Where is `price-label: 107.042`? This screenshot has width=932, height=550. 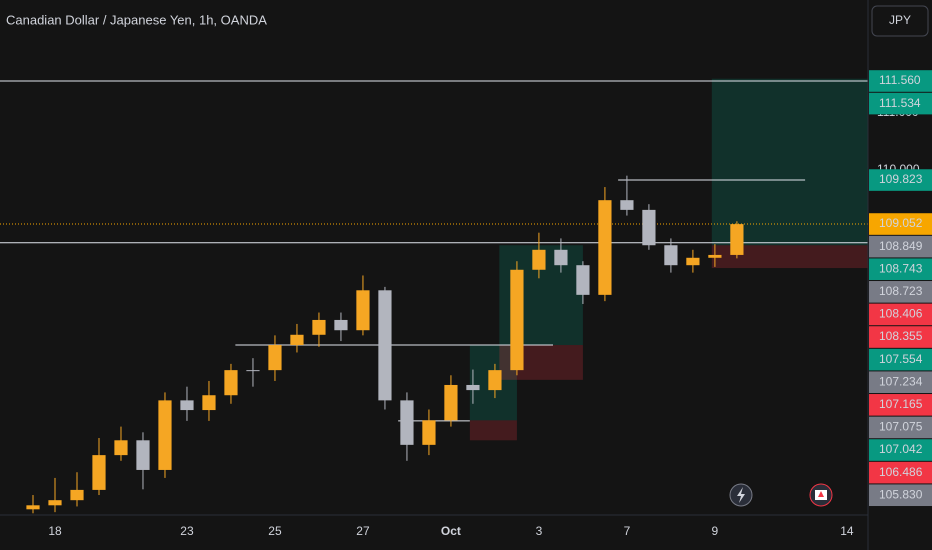 price-label: 107.042 is located at coordinates (901, 449).